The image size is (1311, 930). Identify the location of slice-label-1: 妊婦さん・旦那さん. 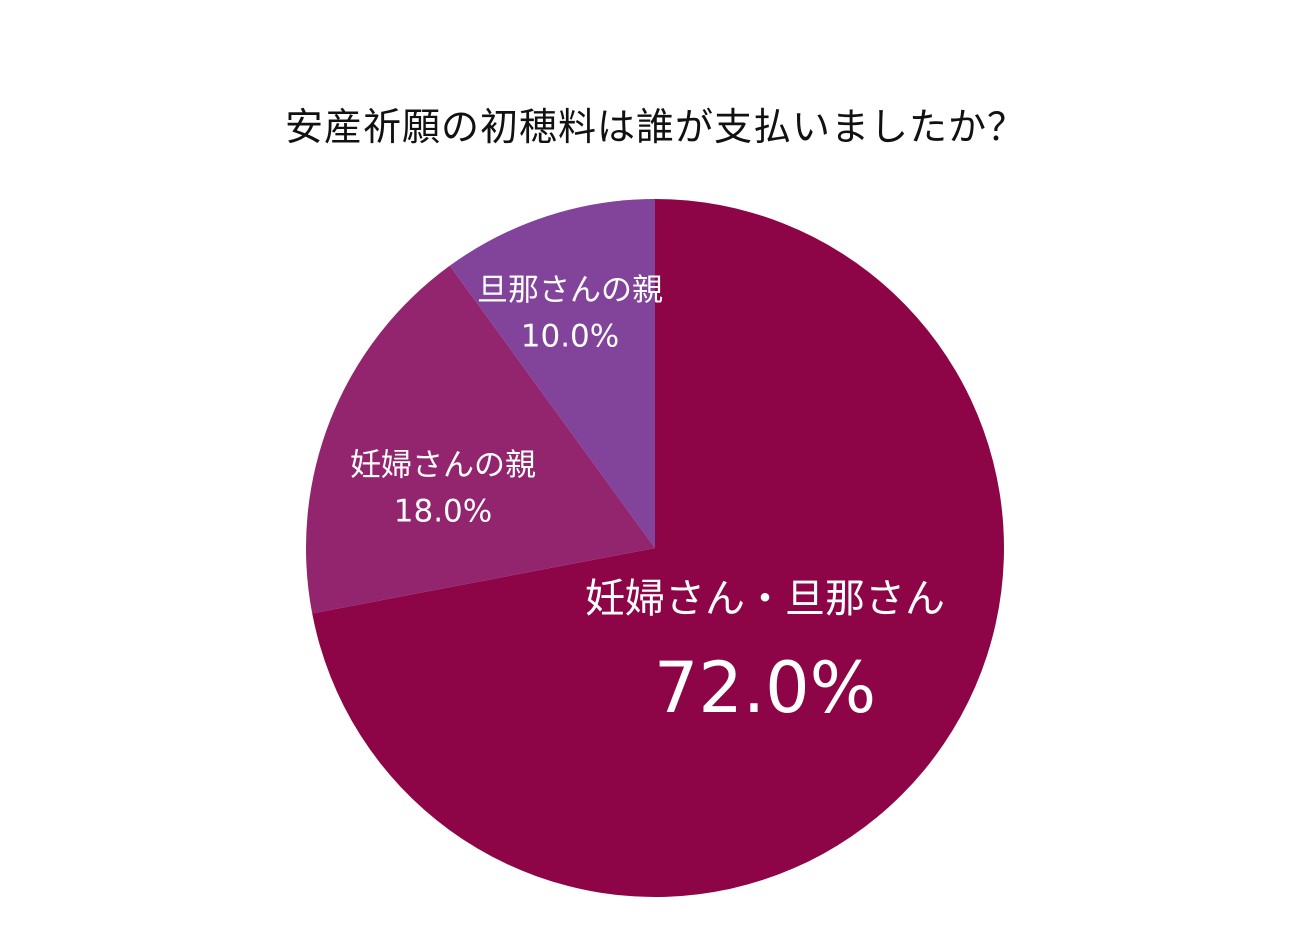
(765, 599).